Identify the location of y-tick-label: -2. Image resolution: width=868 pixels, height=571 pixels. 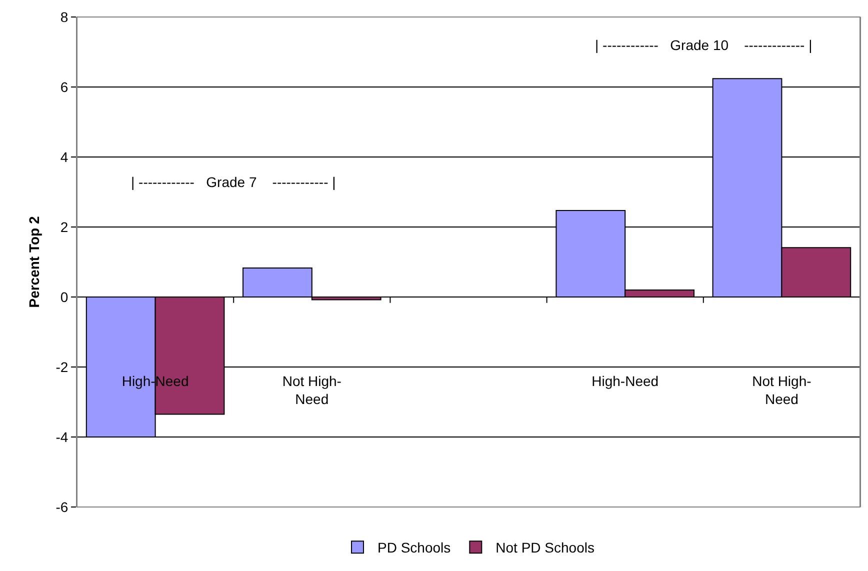
(62, 366).